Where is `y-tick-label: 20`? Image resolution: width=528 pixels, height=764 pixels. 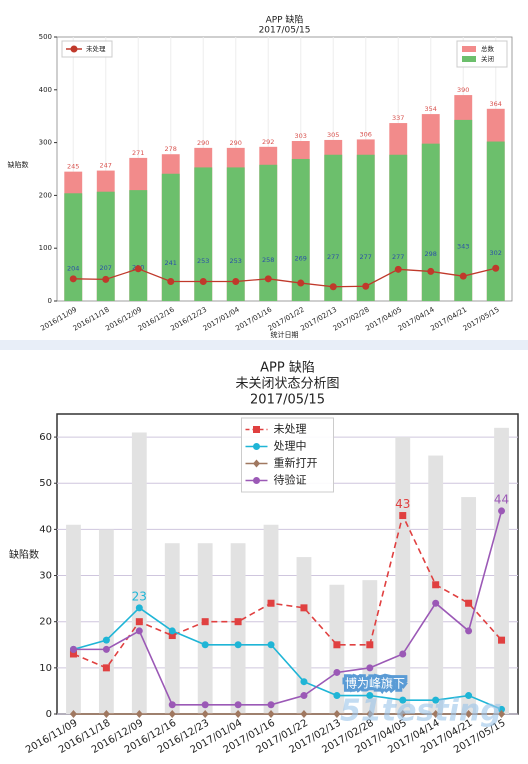 y-tick-label: 20 is located at coordinates (45, 622).